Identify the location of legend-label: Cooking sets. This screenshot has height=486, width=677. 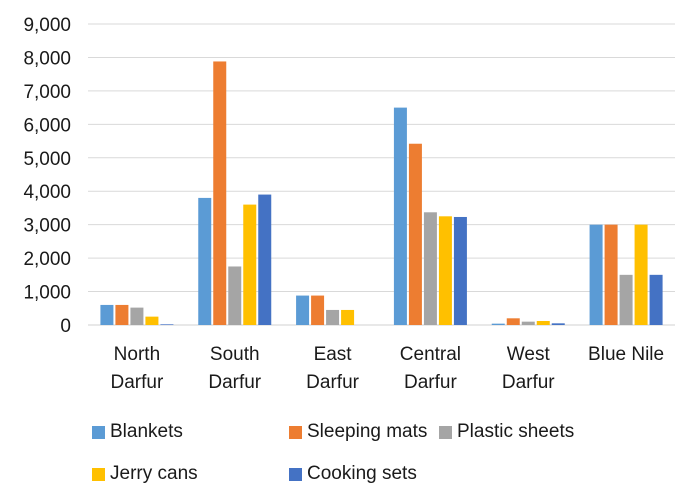
(362, 473).